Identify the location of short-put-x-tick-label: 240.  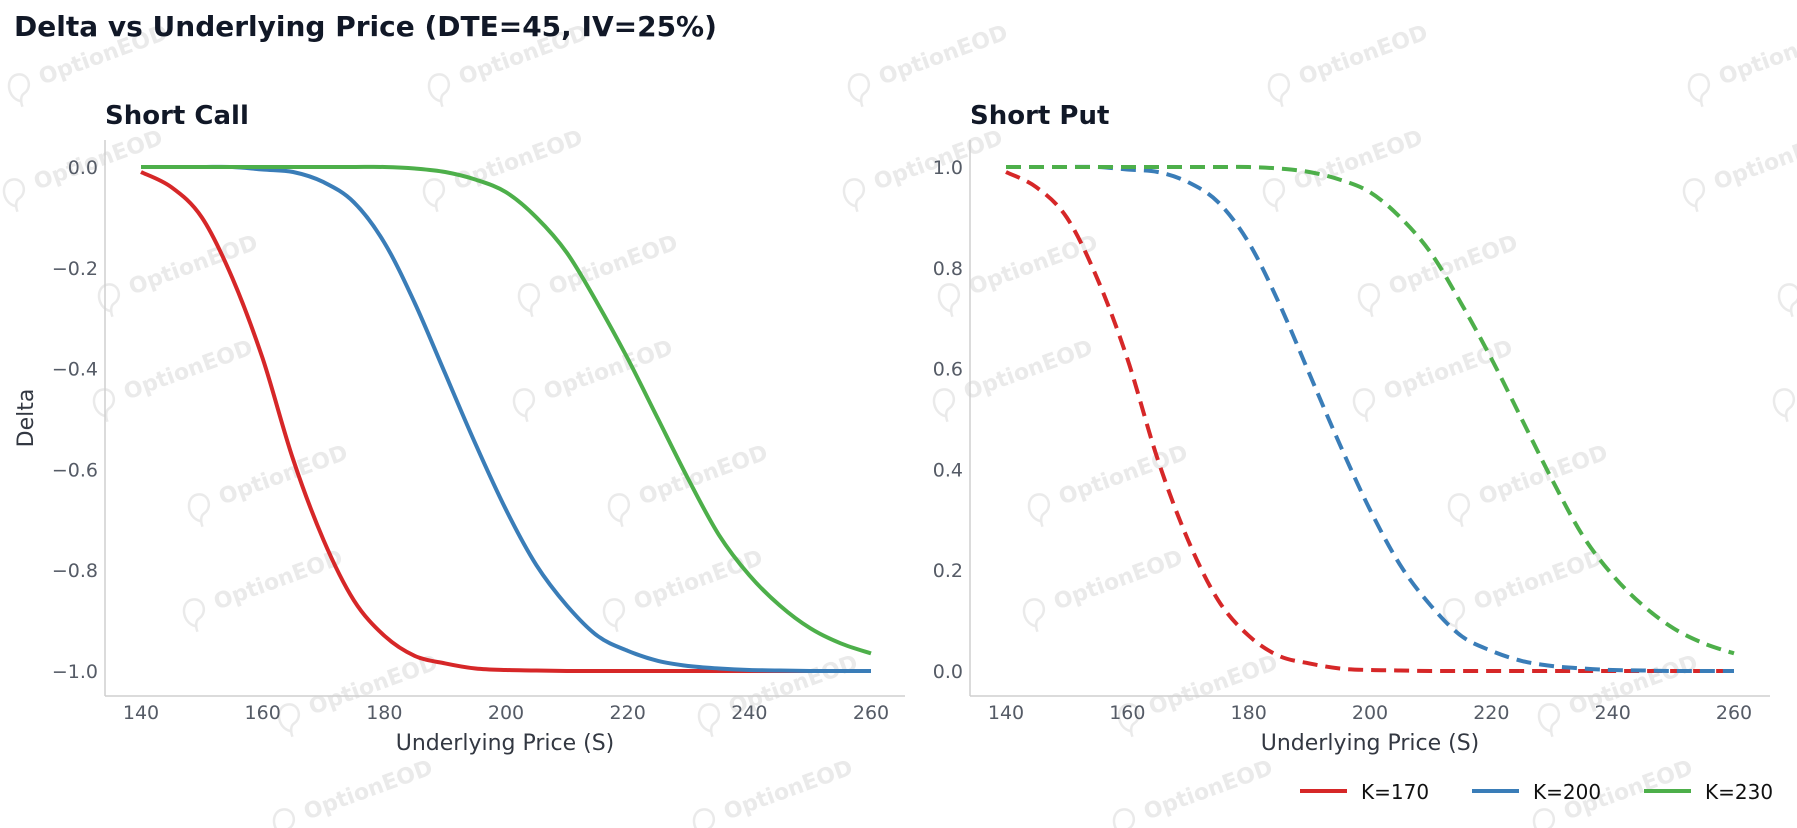
(1613, 713).